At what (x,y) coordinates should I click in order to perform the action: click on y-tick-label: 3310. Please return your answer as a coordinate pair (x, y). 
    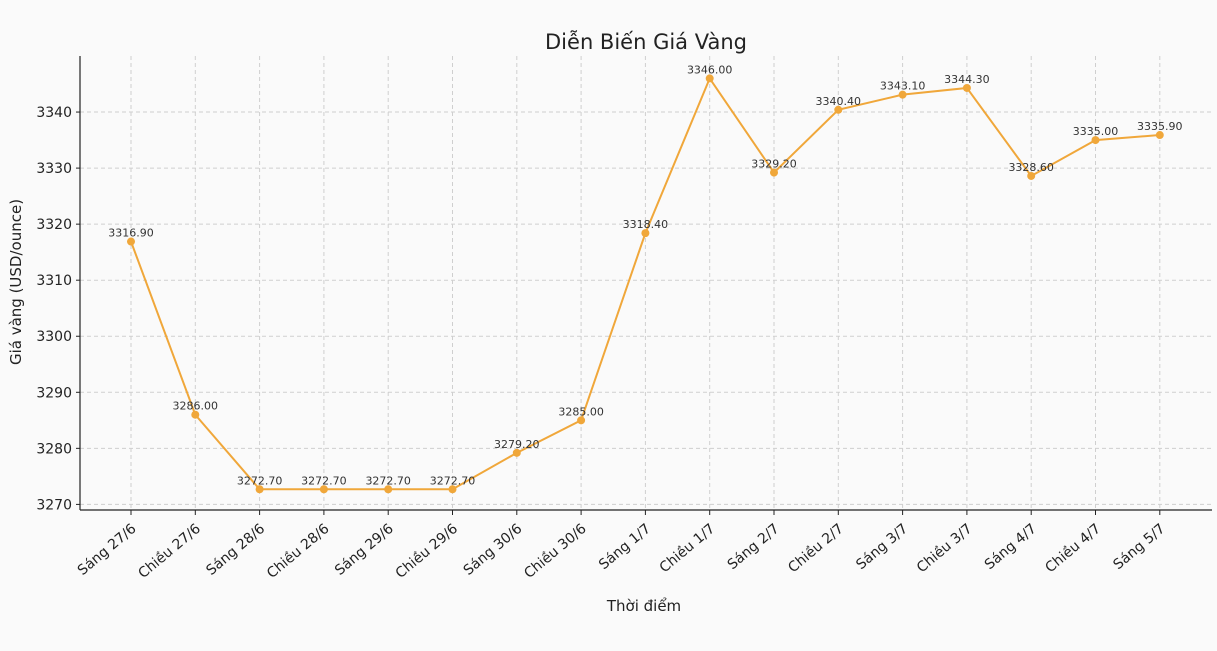
    Looking at the image, I should click on (54, 281).